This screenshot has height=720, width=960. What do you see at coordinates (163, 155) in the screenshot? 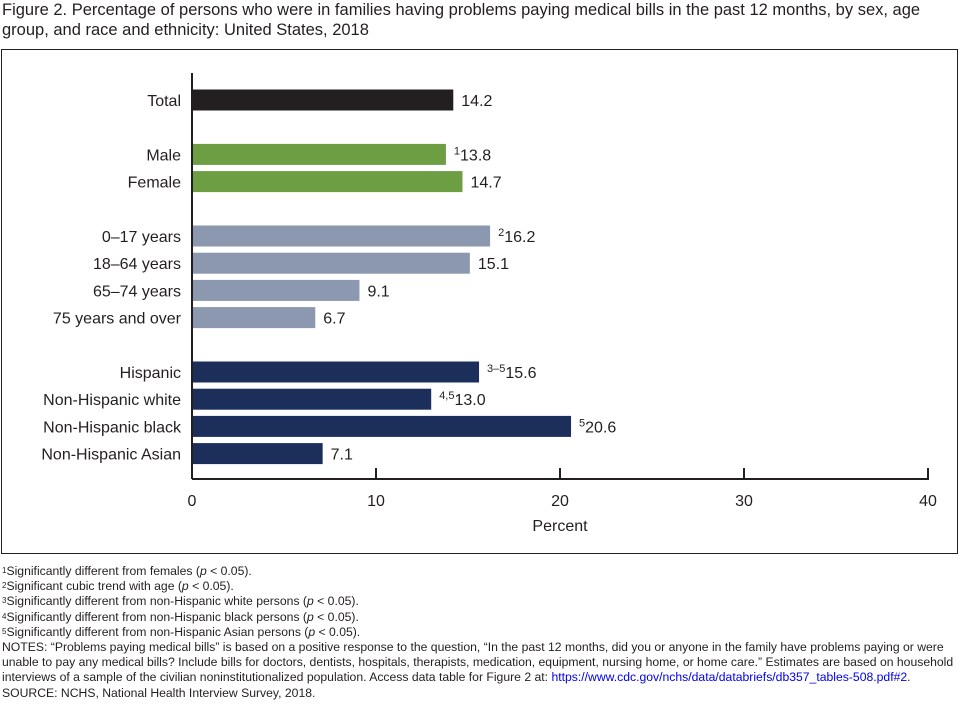
I see `category-label: Male` at bounding box center [163, 155].